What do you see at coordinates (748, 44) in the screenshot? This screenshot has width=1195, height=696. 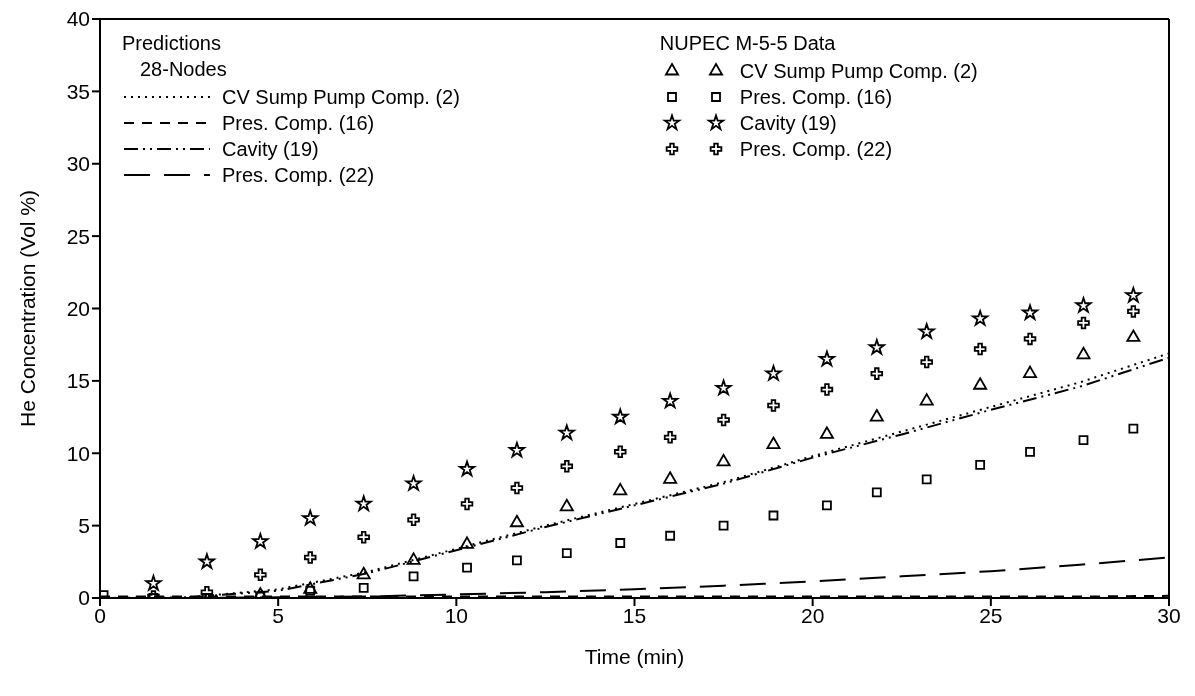 I see `annotation: NUPEC M-5-5 Data` at bounding box center [748, 44].